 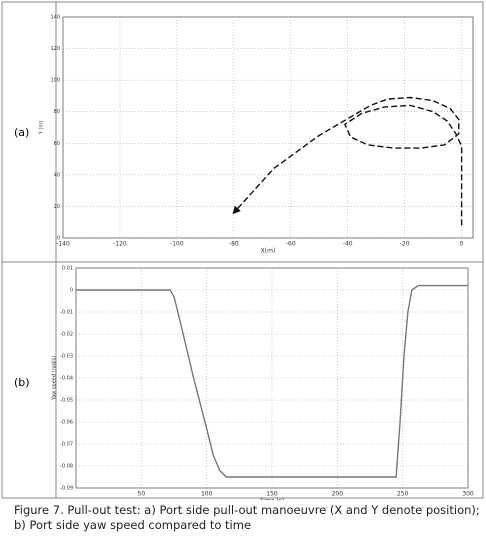 I want to click on x-tick-label: 150, so click(x=272, y=494).